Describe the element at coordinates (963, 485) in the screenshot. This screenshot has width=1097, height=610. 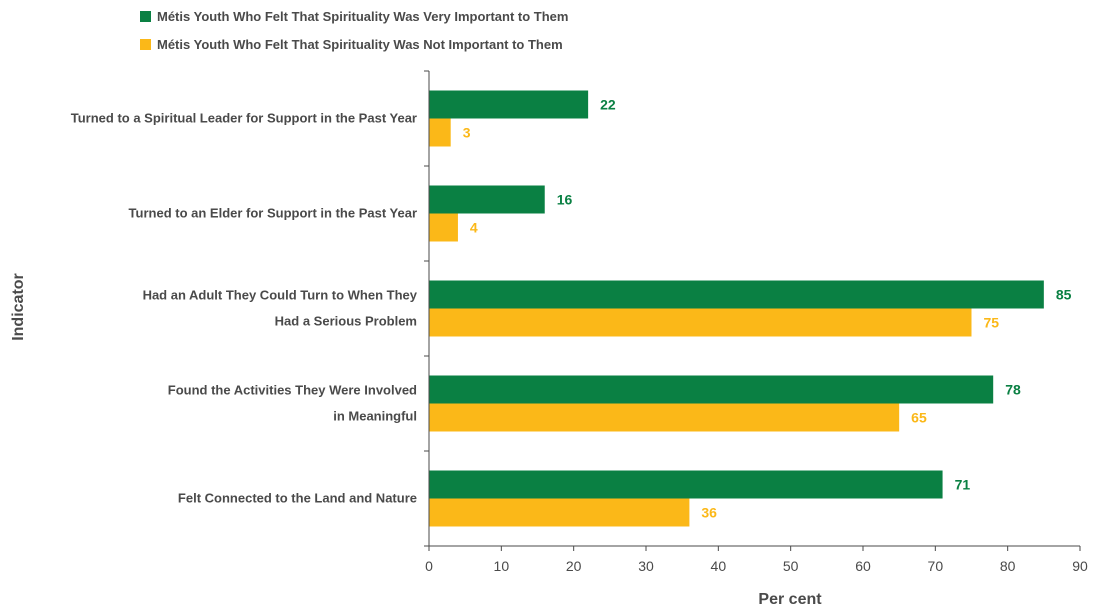
I see `value-label-4-0: 71` at that location.